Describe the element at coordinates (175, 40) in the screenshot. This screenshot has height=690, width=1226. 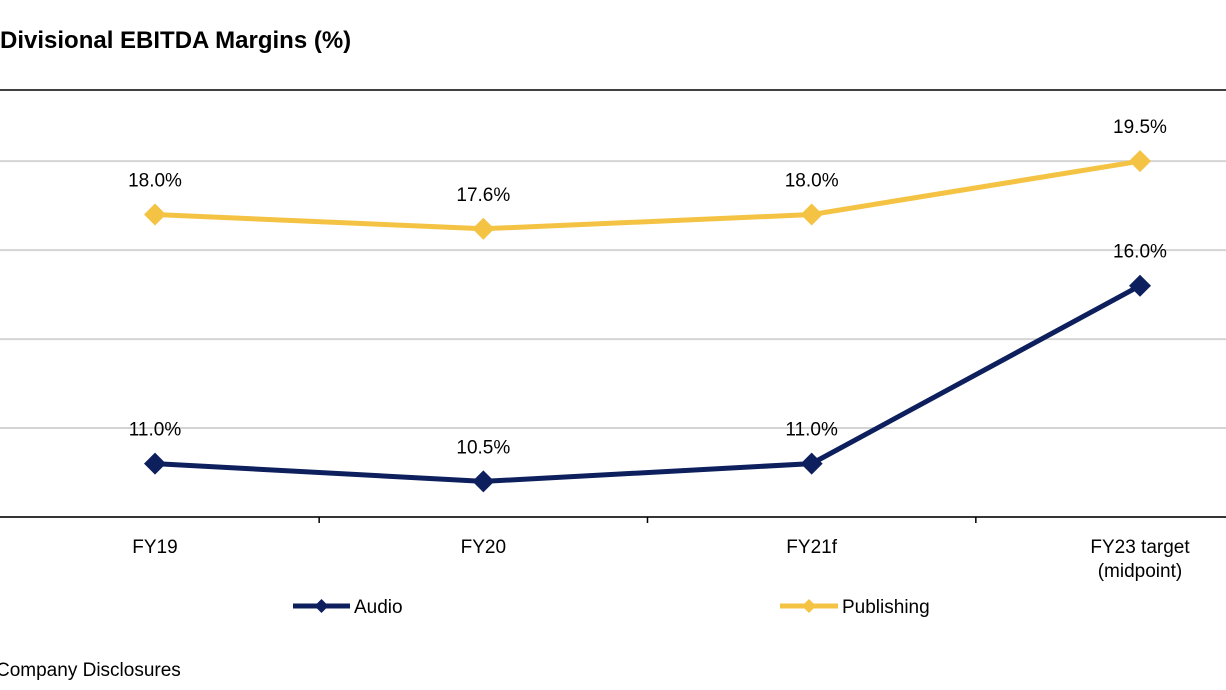
I see `chart-title: Divisional EBITDA Margins (%)` at that location.